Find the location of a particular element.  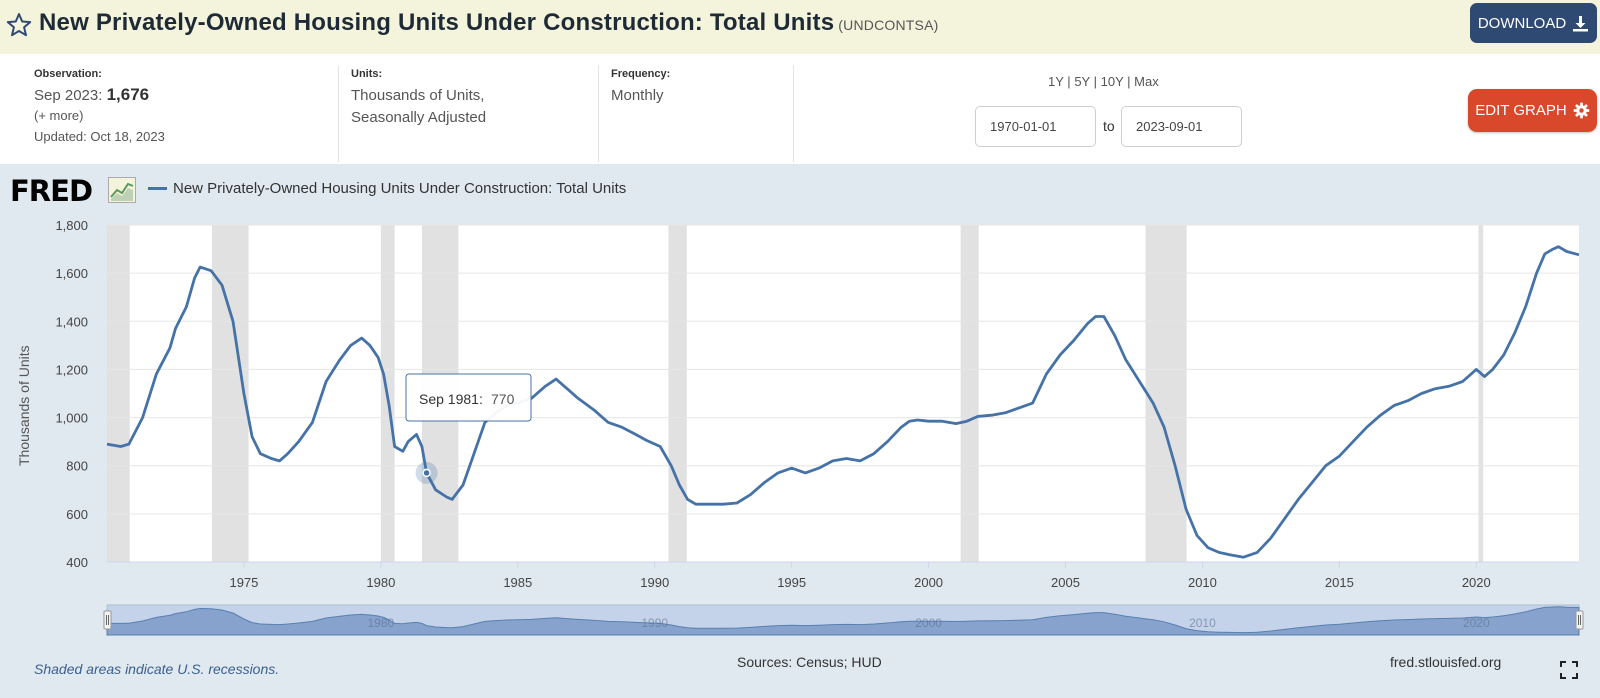

navigator-series is located at coordinates (843, 621).